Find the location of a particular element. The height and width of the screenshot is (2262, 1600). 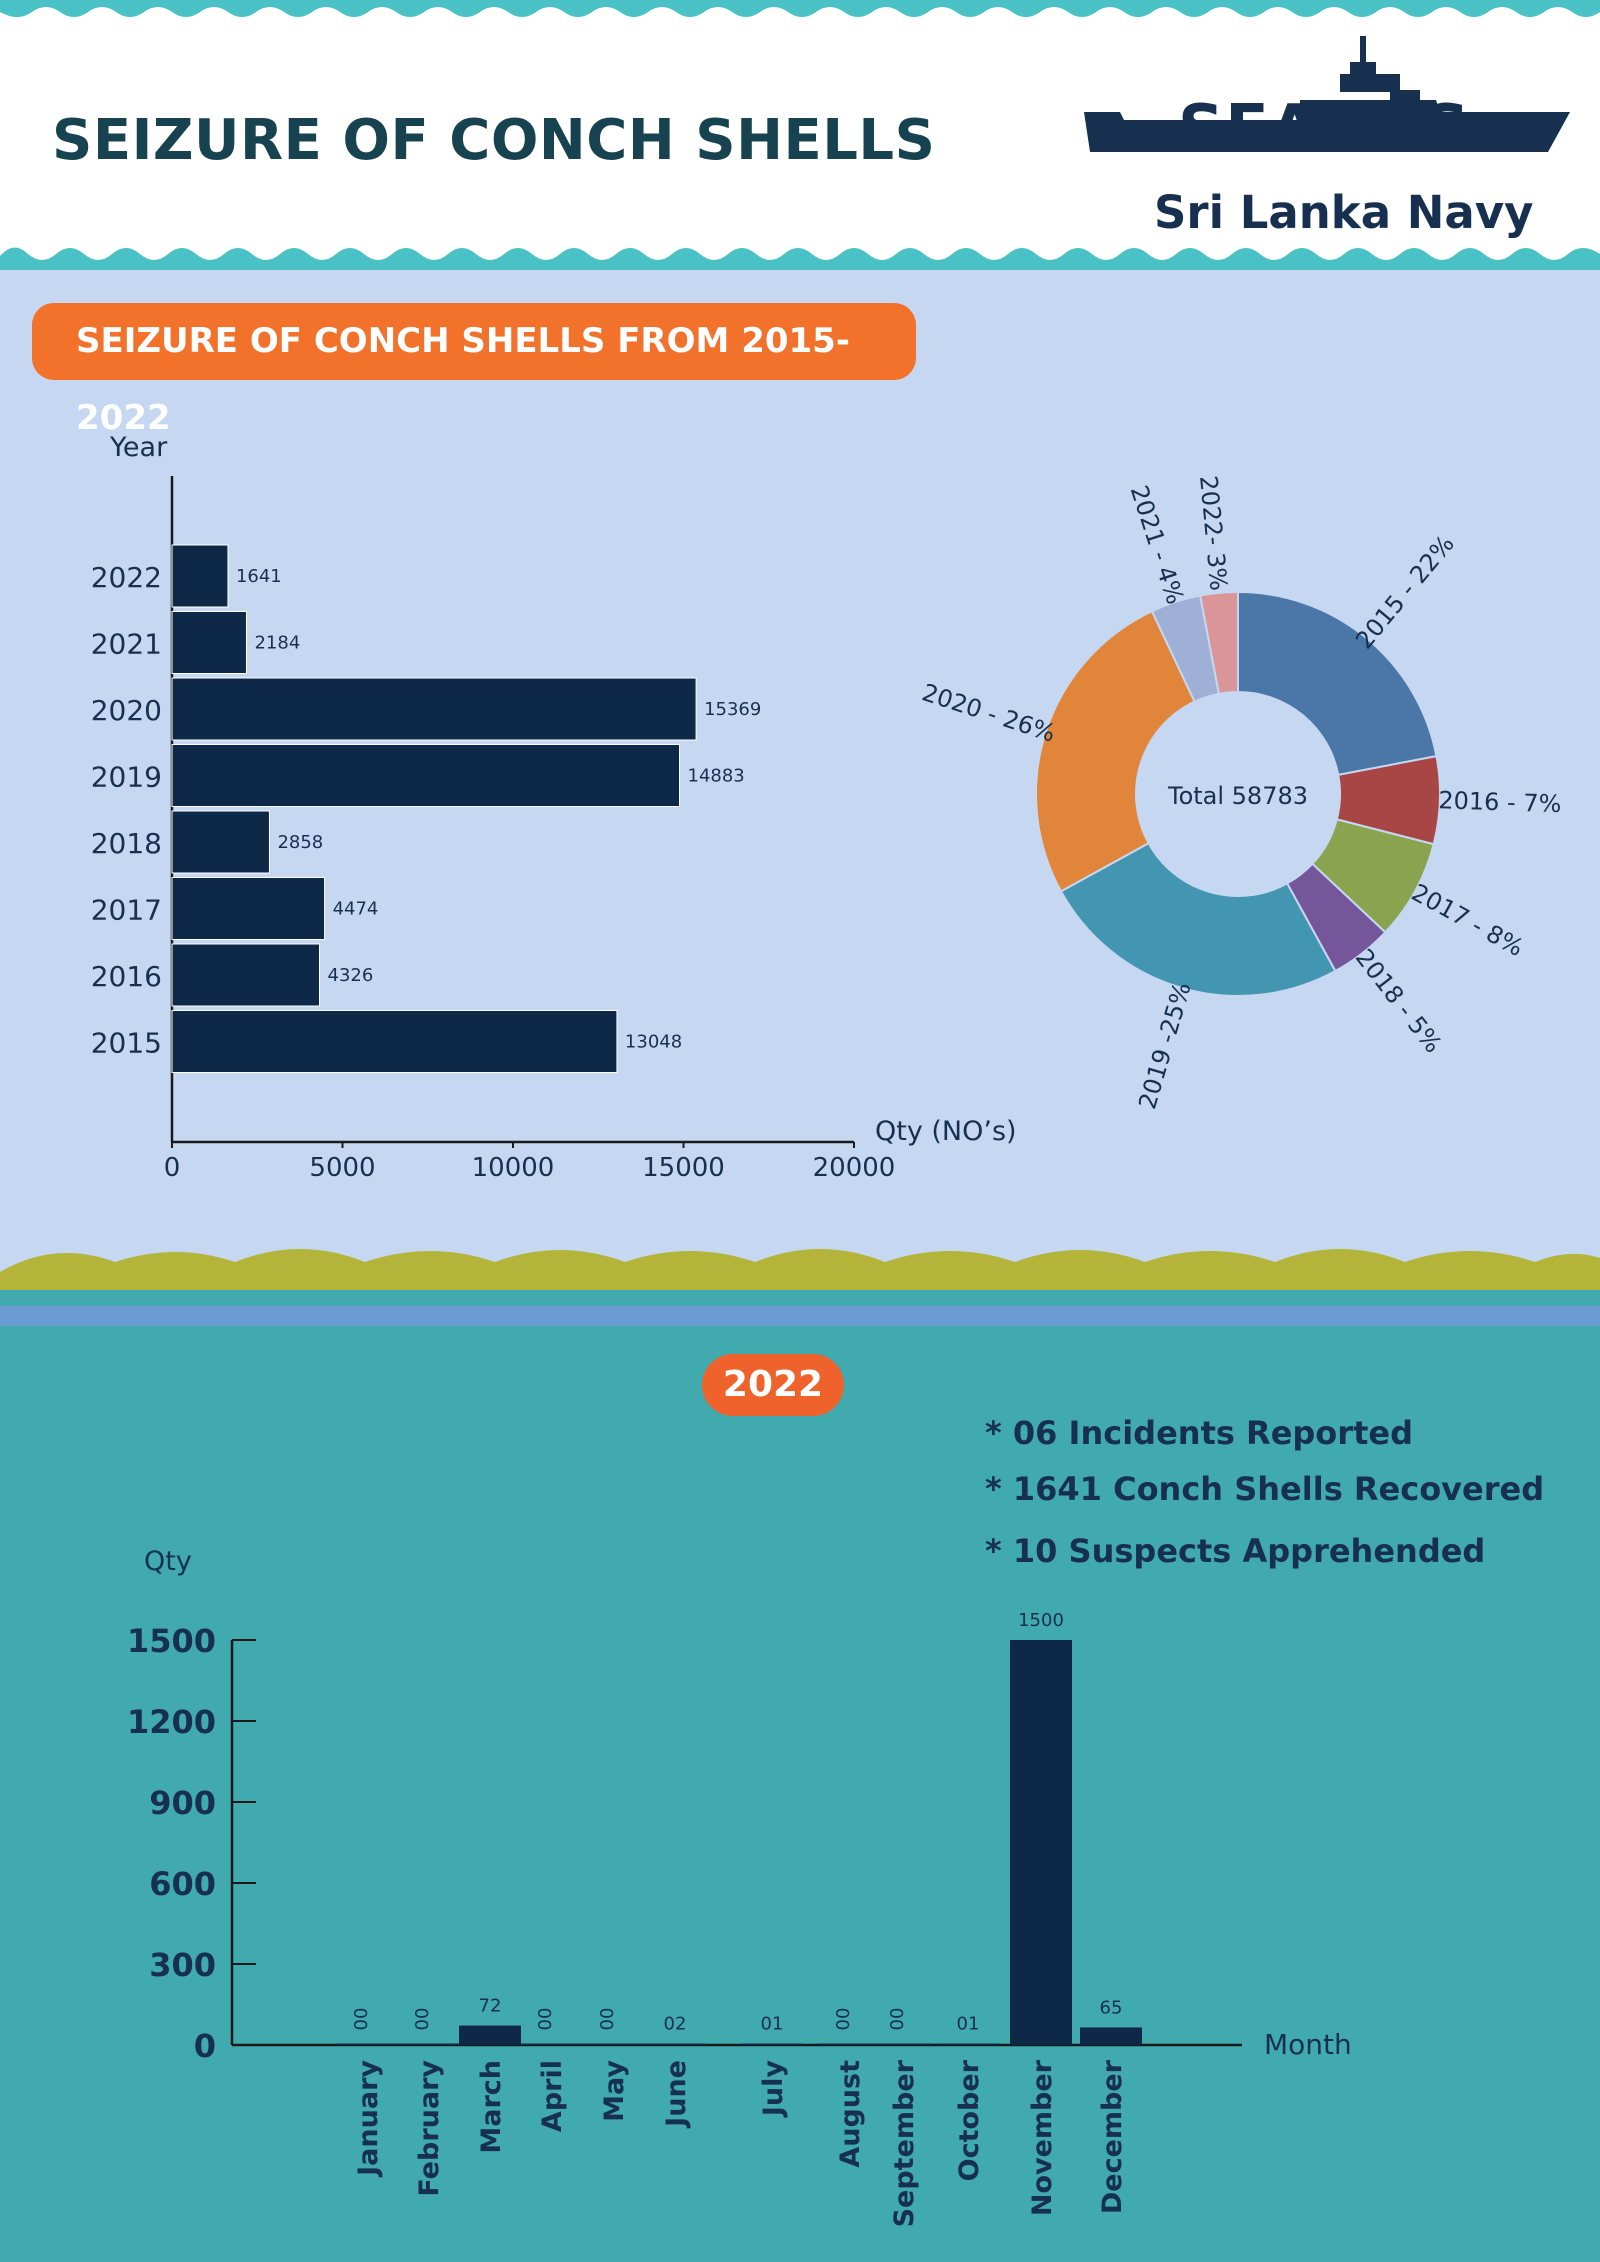

y-axis-label: Qty is located at coordinates (168, 1561).